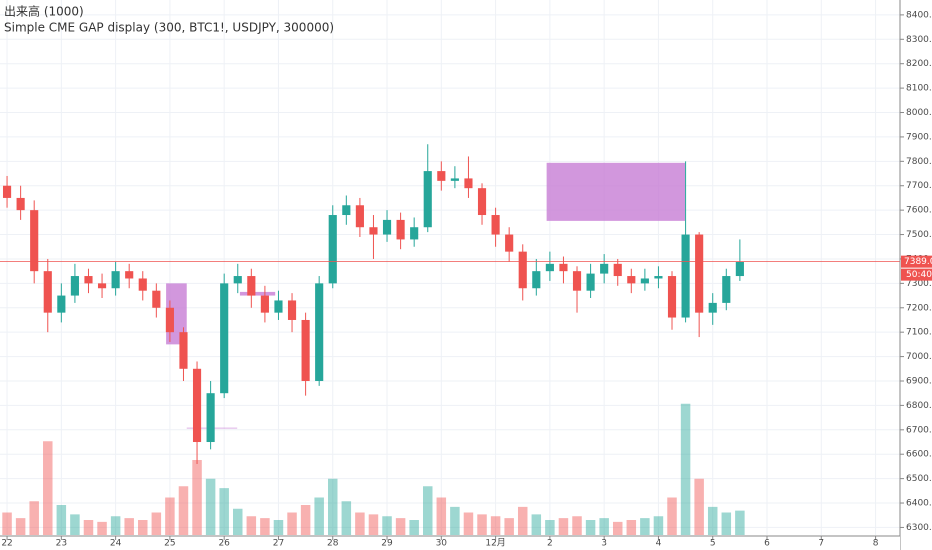 The width and height of the screenshot is (932, 550). I want to click on y-tick-label: 8200.0, so click(919, 64).